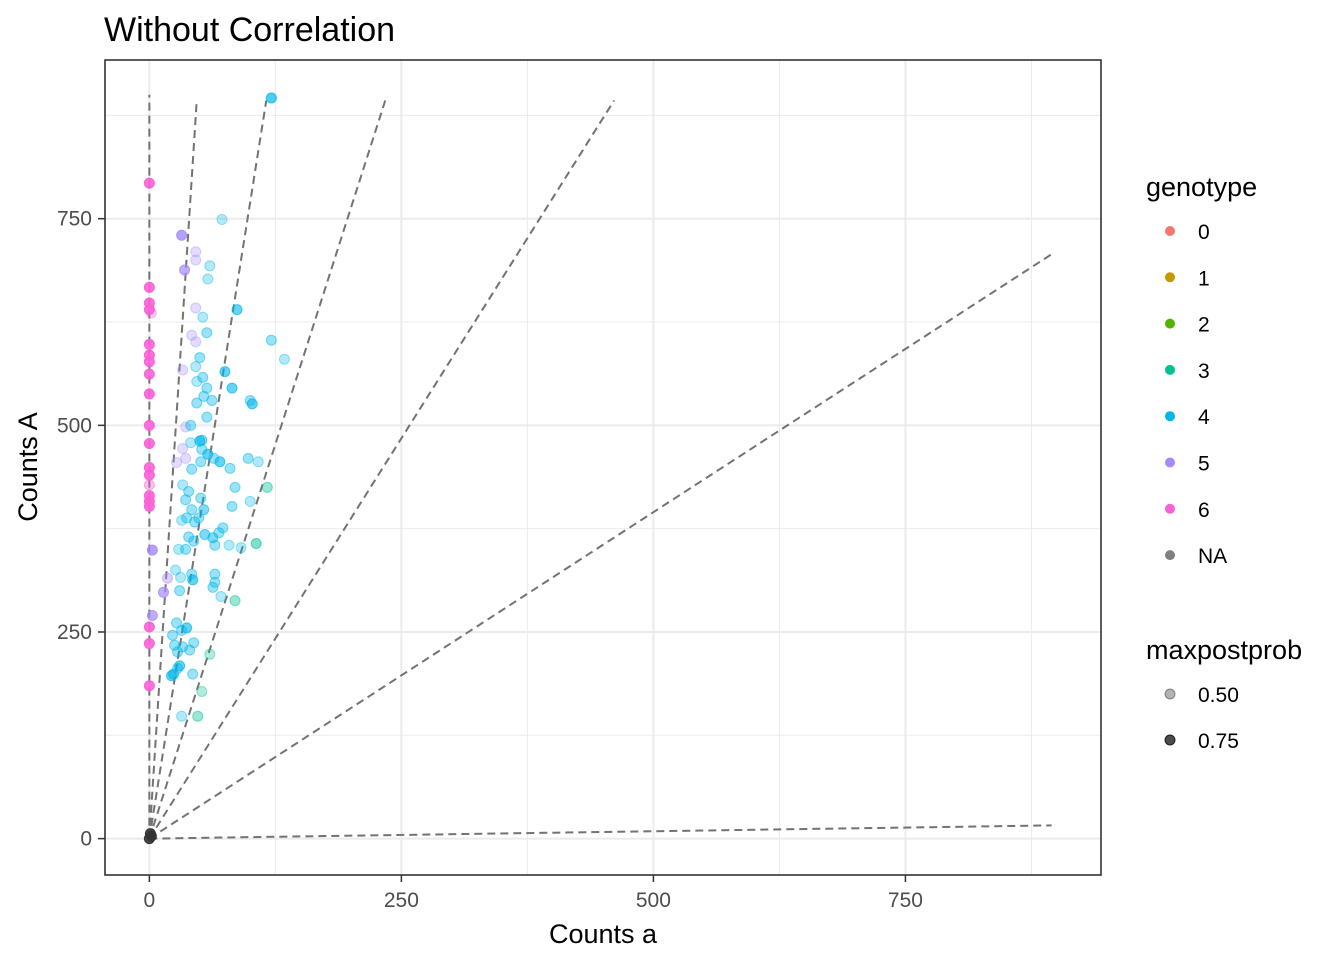  Describe the element at coordinates (1218, 741) in the screenshot. I see `alpha-legend-label: 0.75` at that location.